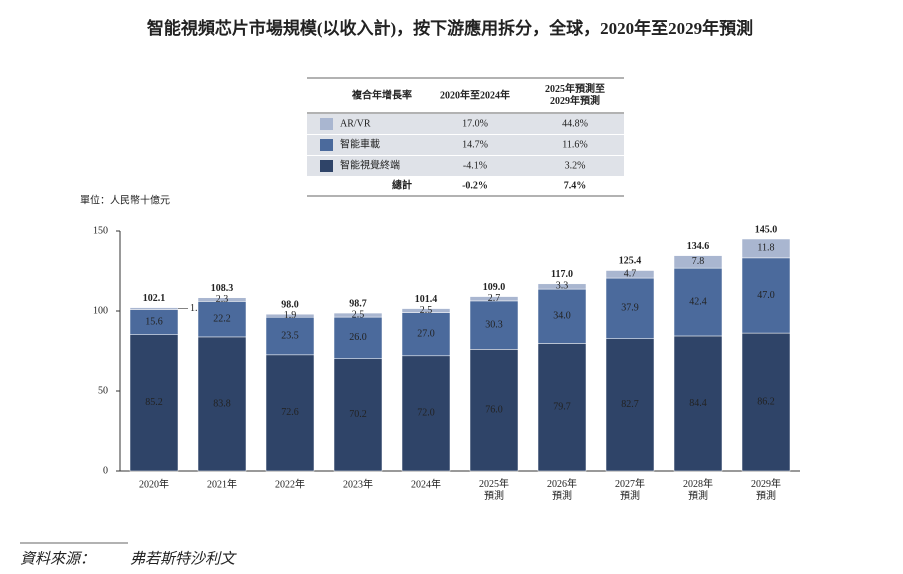  I want to click on x-tick-label: 2023年, so click(358, 483).